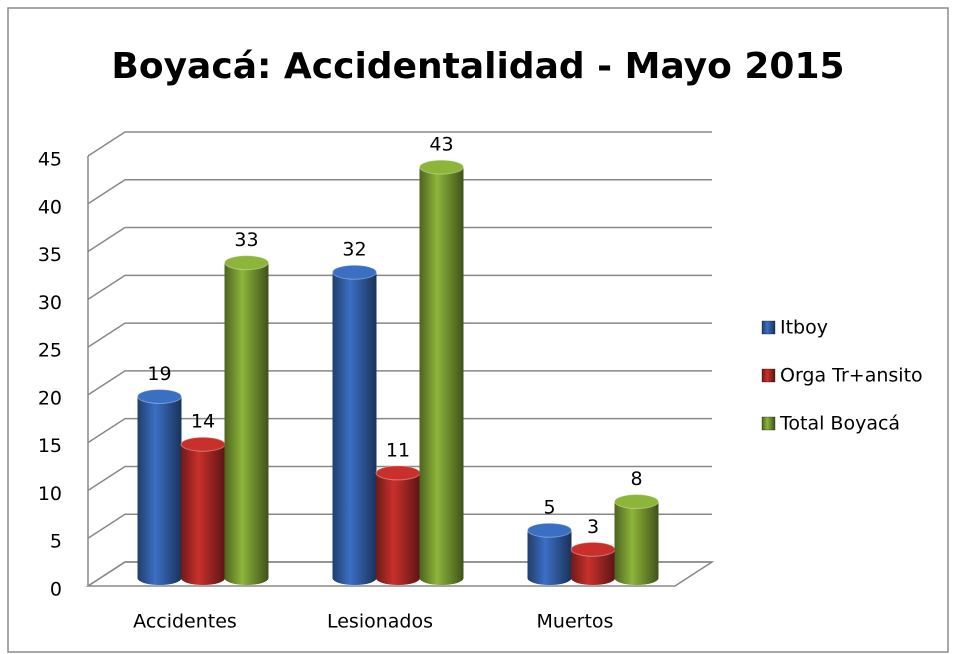 The height and width of the screenshot is (654, 957). Describe the element at coordinates (50, 494) in the screenshot. I see `y-tick-label: 10` at that location.